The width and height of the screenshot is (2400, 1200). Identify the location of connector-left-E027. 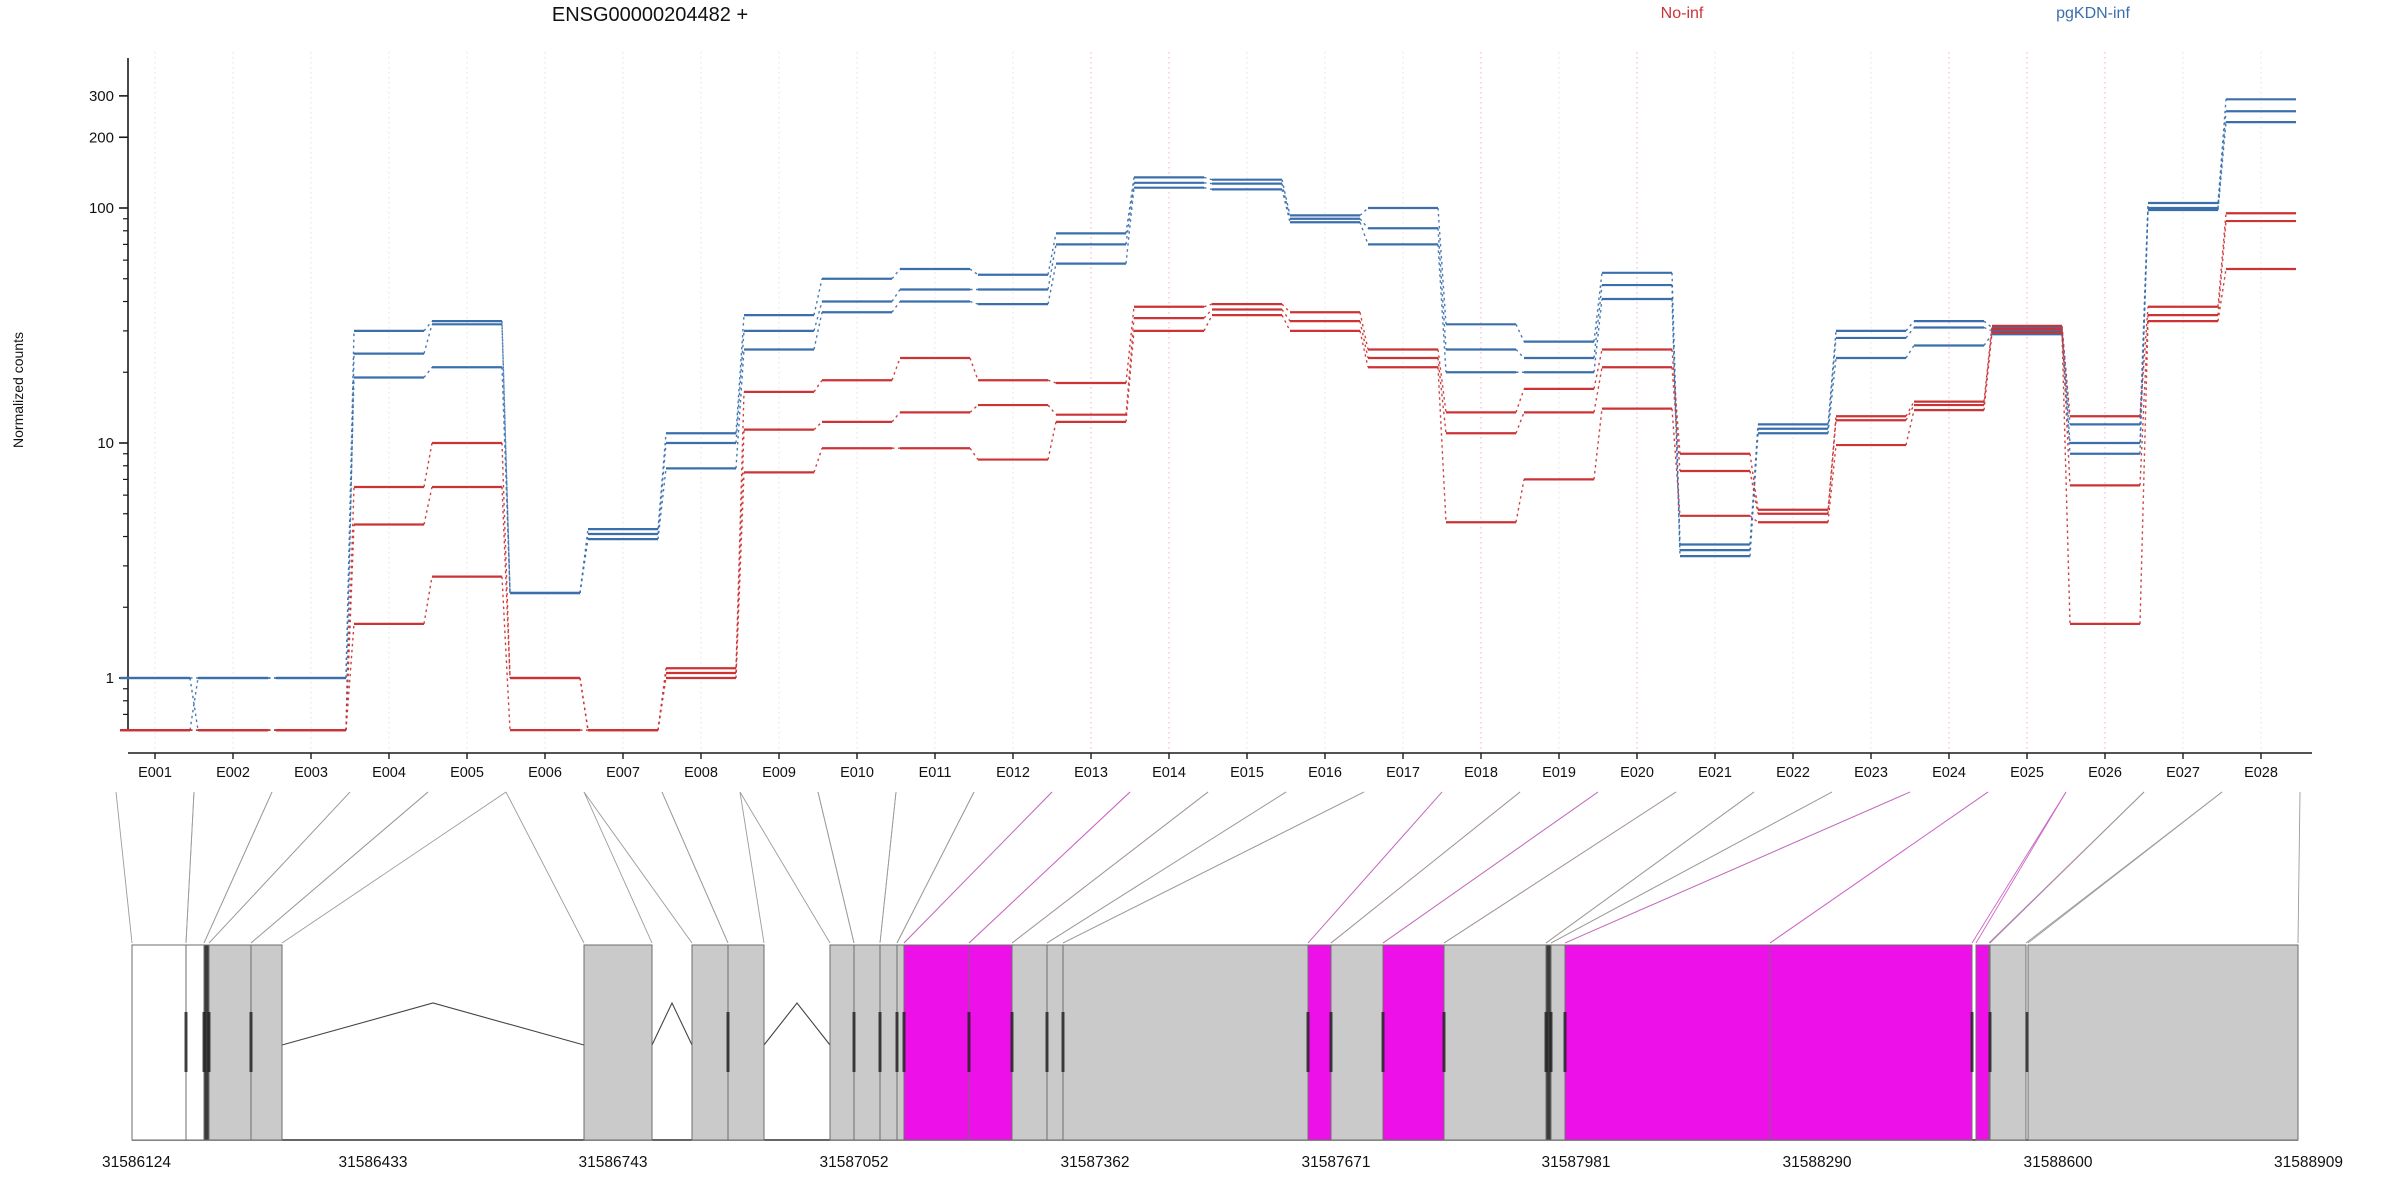
(2067, 867).